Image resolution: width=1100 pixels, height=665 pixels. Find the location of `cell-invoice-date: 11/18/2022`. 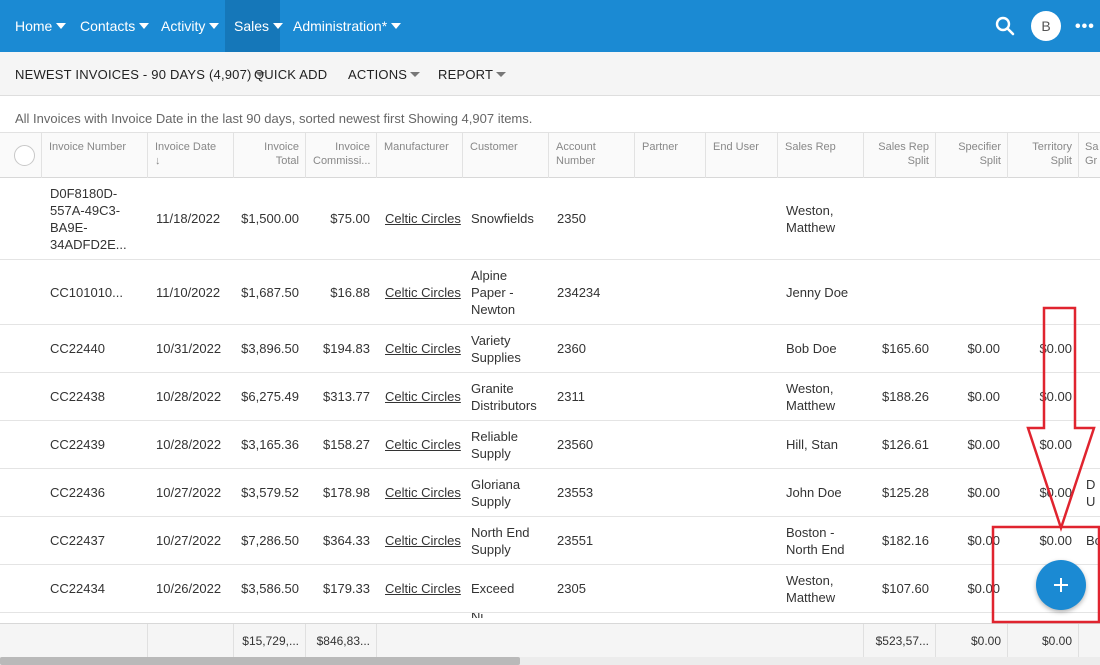

cell-invoice-date: 11/18/2022 is located at coordinates (188, 218).